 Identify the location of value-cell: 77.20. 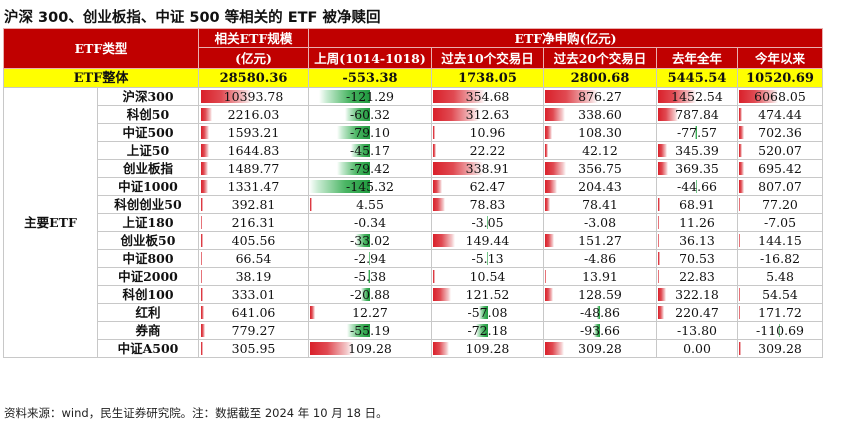
(780, 204).